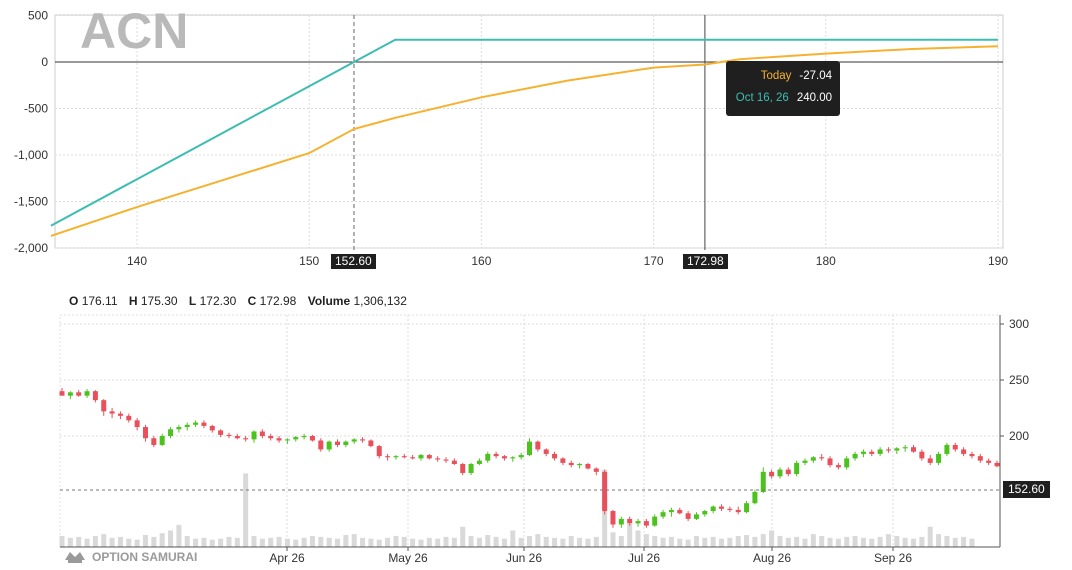  What do you see at coordinates (644, 558) in the screenshot?
I see `month-tick-label: Jul 26` at bounding box center [644, 558].